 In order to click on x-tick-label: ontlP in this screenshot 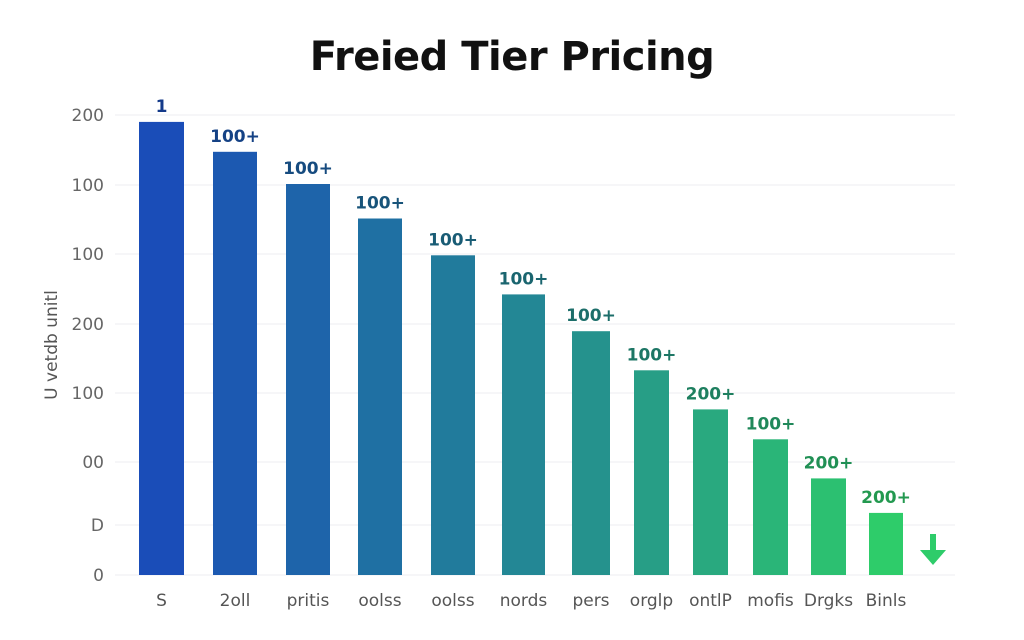, I will do `click(710, 601)`.